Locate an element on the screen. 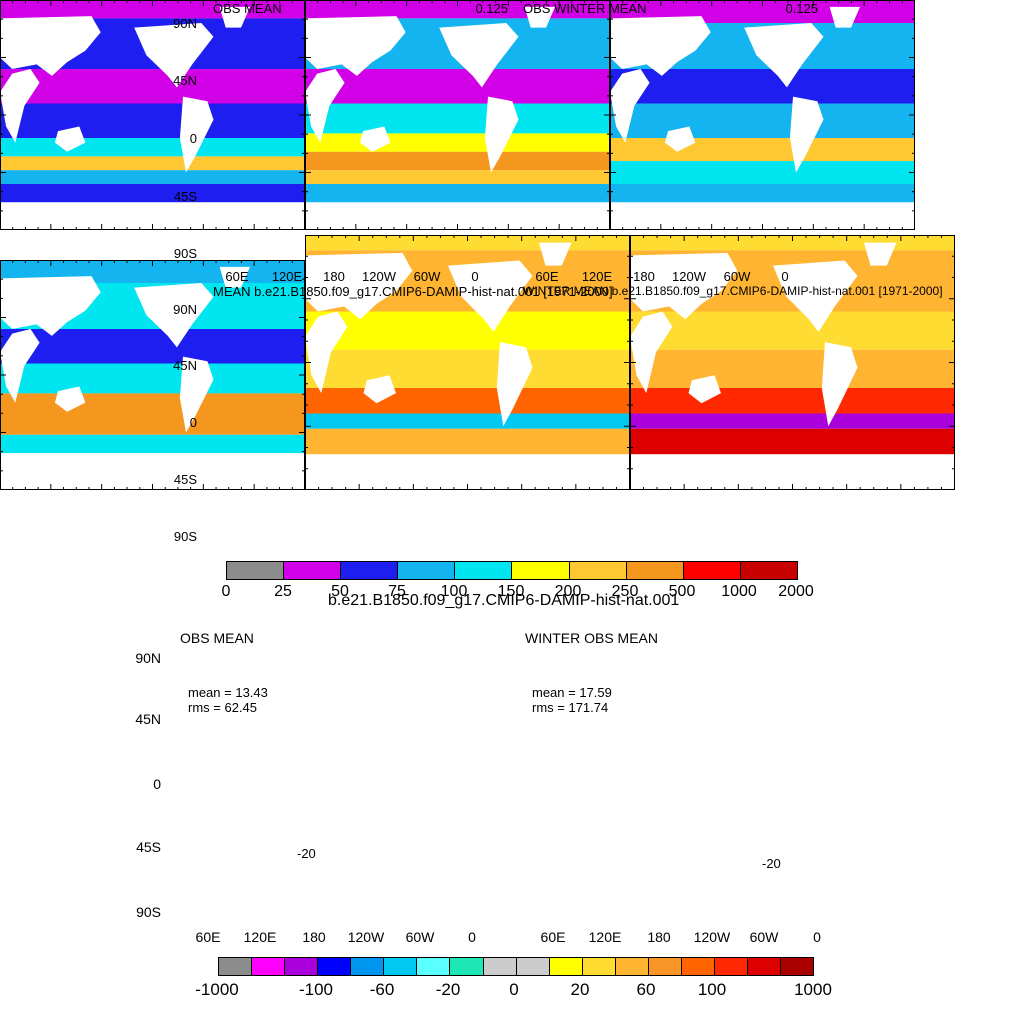 This screenshot has height=1024, width=1024. bottom-colorbar is located at coordinates (516, 966).